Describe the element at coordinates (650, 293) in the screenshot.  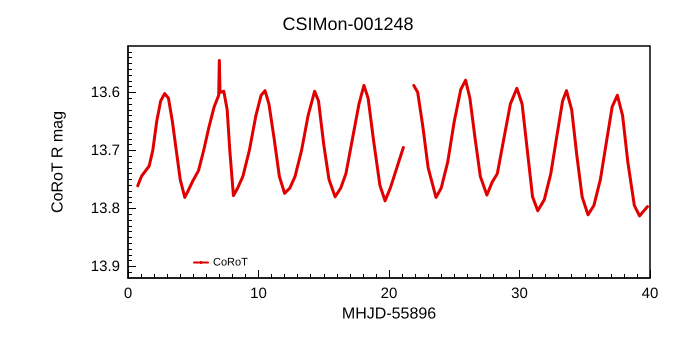
I see `x-tick-label: 40` at that location.